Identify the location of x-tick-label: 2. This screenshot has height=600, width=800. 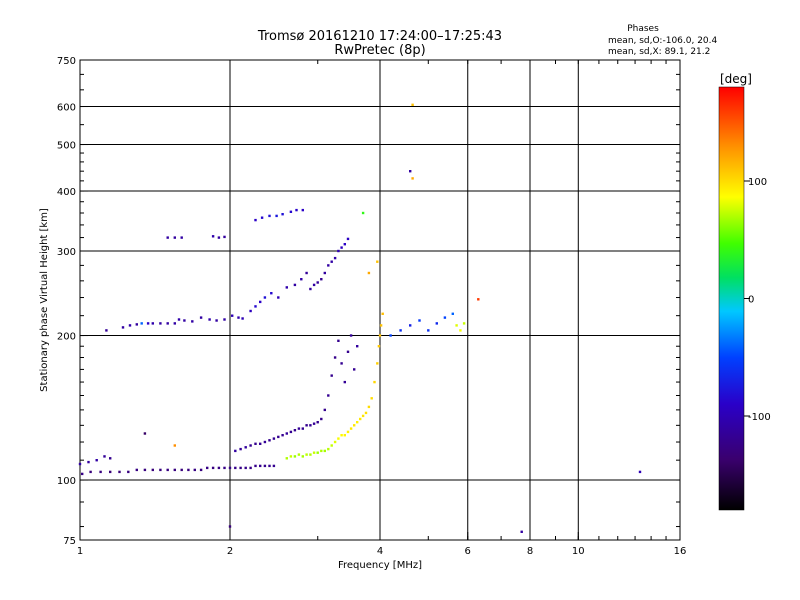
(230, 551).